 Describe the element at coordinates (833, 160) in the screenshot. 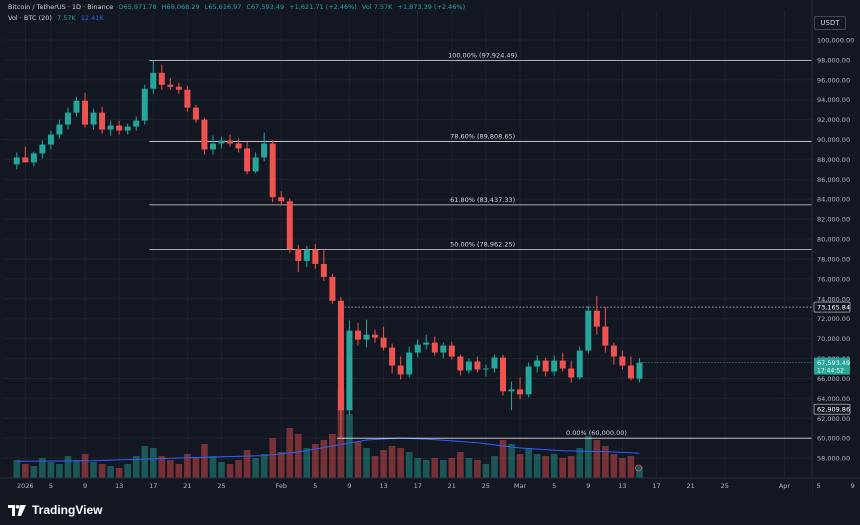

I see `price-axis-label: 88,000.00` at that location.